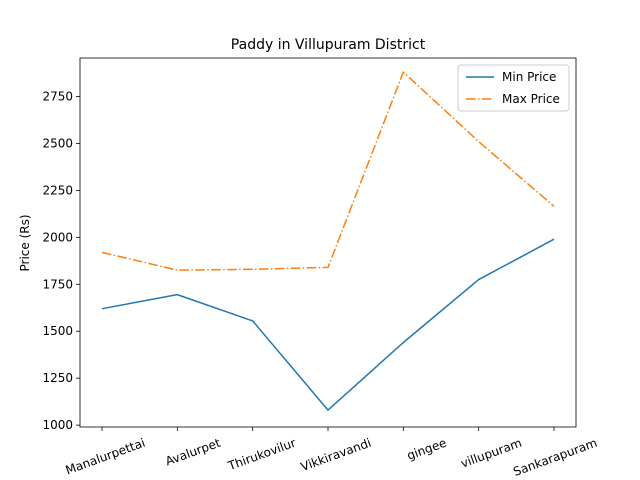 This screenshot has height=480, width=640. What do you see at coordinates (57, 237) in the screenshot?
I see `y-tick-label: 2000` at bounding box center [57, 237].